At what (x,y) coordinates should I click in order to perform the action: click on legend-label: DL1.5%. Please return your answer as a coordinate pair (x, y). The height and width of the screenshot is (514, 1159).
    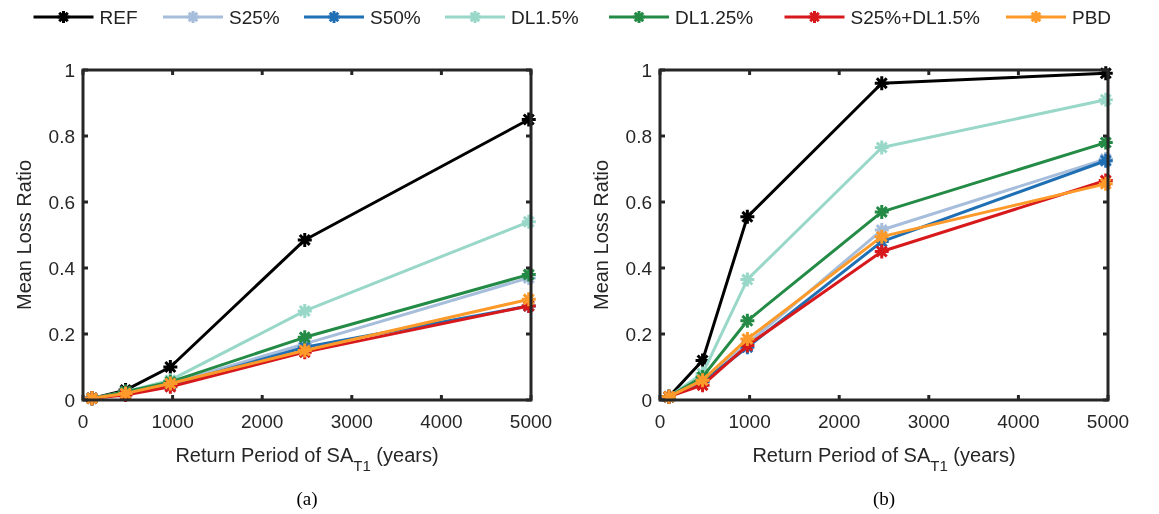
    Looking at the image, I should click on (545, 17).